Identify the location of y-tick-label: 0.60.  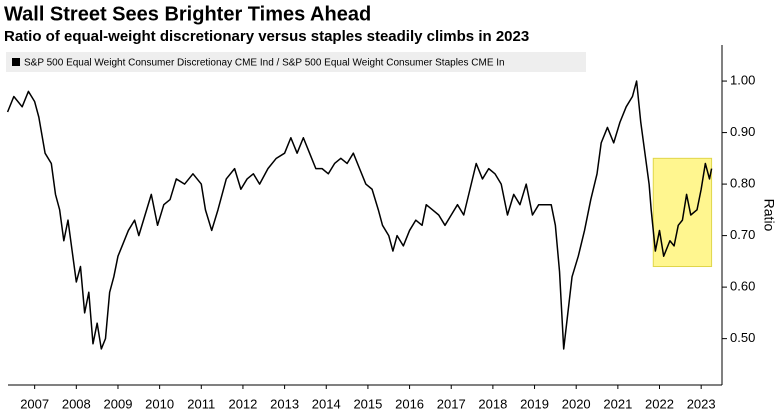
(742, 286).